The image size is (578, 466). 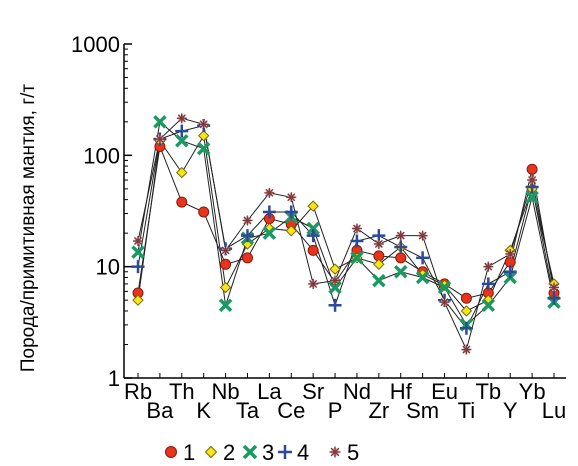 I want to click on y-axis-title: Порода/примитивная мантия, г/т, so click(x=28, y=228).